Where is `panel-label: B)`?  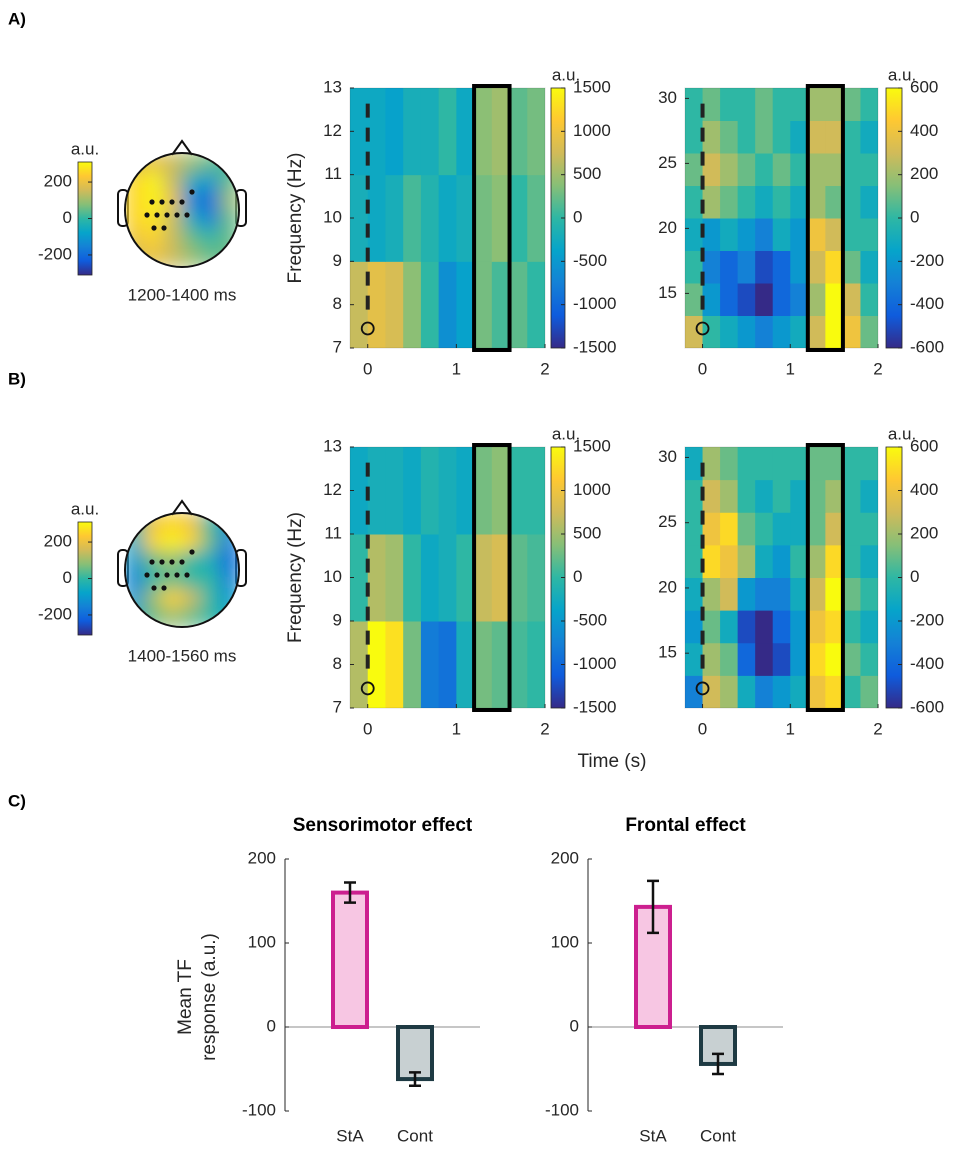 panel-label: B) is located at coordinates (17, 378).